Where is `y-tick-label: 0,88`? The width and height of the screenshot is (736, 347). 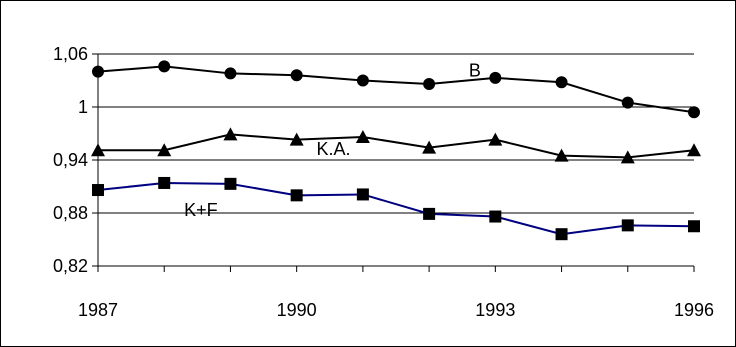
y-tick-label: 0,88 is located at coordinates (70, 213).